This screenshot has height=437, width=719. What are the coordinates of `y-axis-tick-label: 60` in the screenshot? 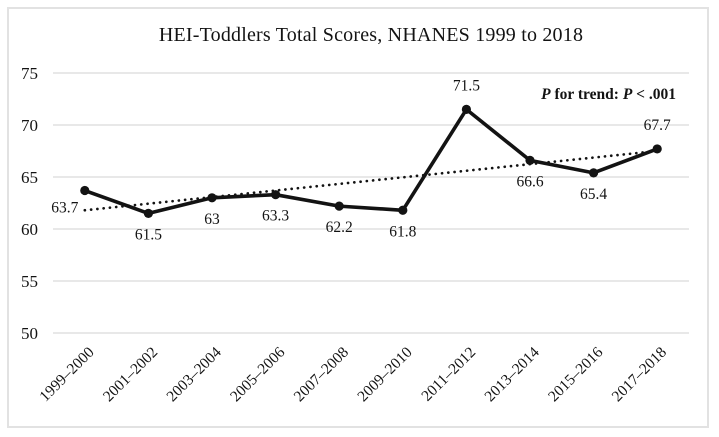 It's located at (29, 229).